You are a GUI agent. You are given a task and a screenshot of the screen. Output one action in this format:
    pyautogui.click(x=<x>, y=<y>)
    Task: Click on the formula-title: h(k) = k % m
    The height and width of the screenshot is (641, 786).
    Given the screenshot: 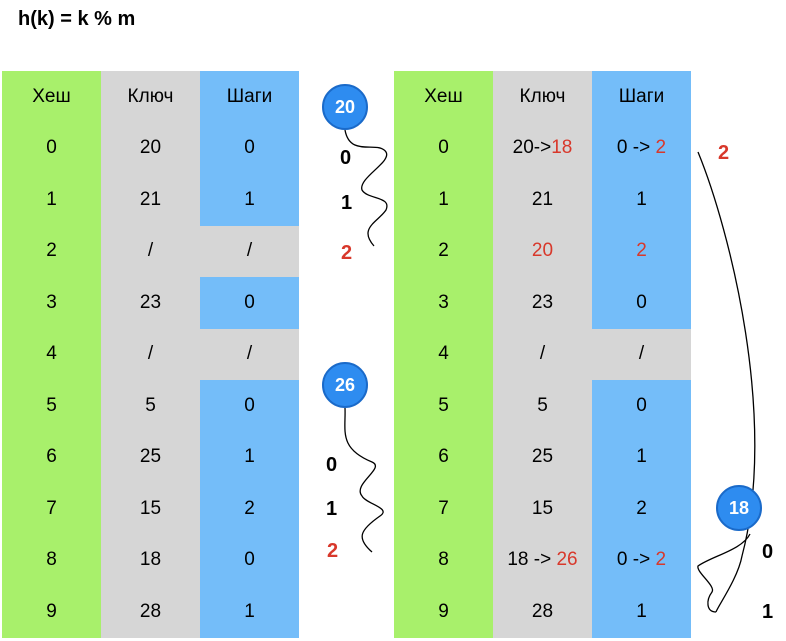 What is the action you would take?
    pyautogui.click(x=77, y=19)
    